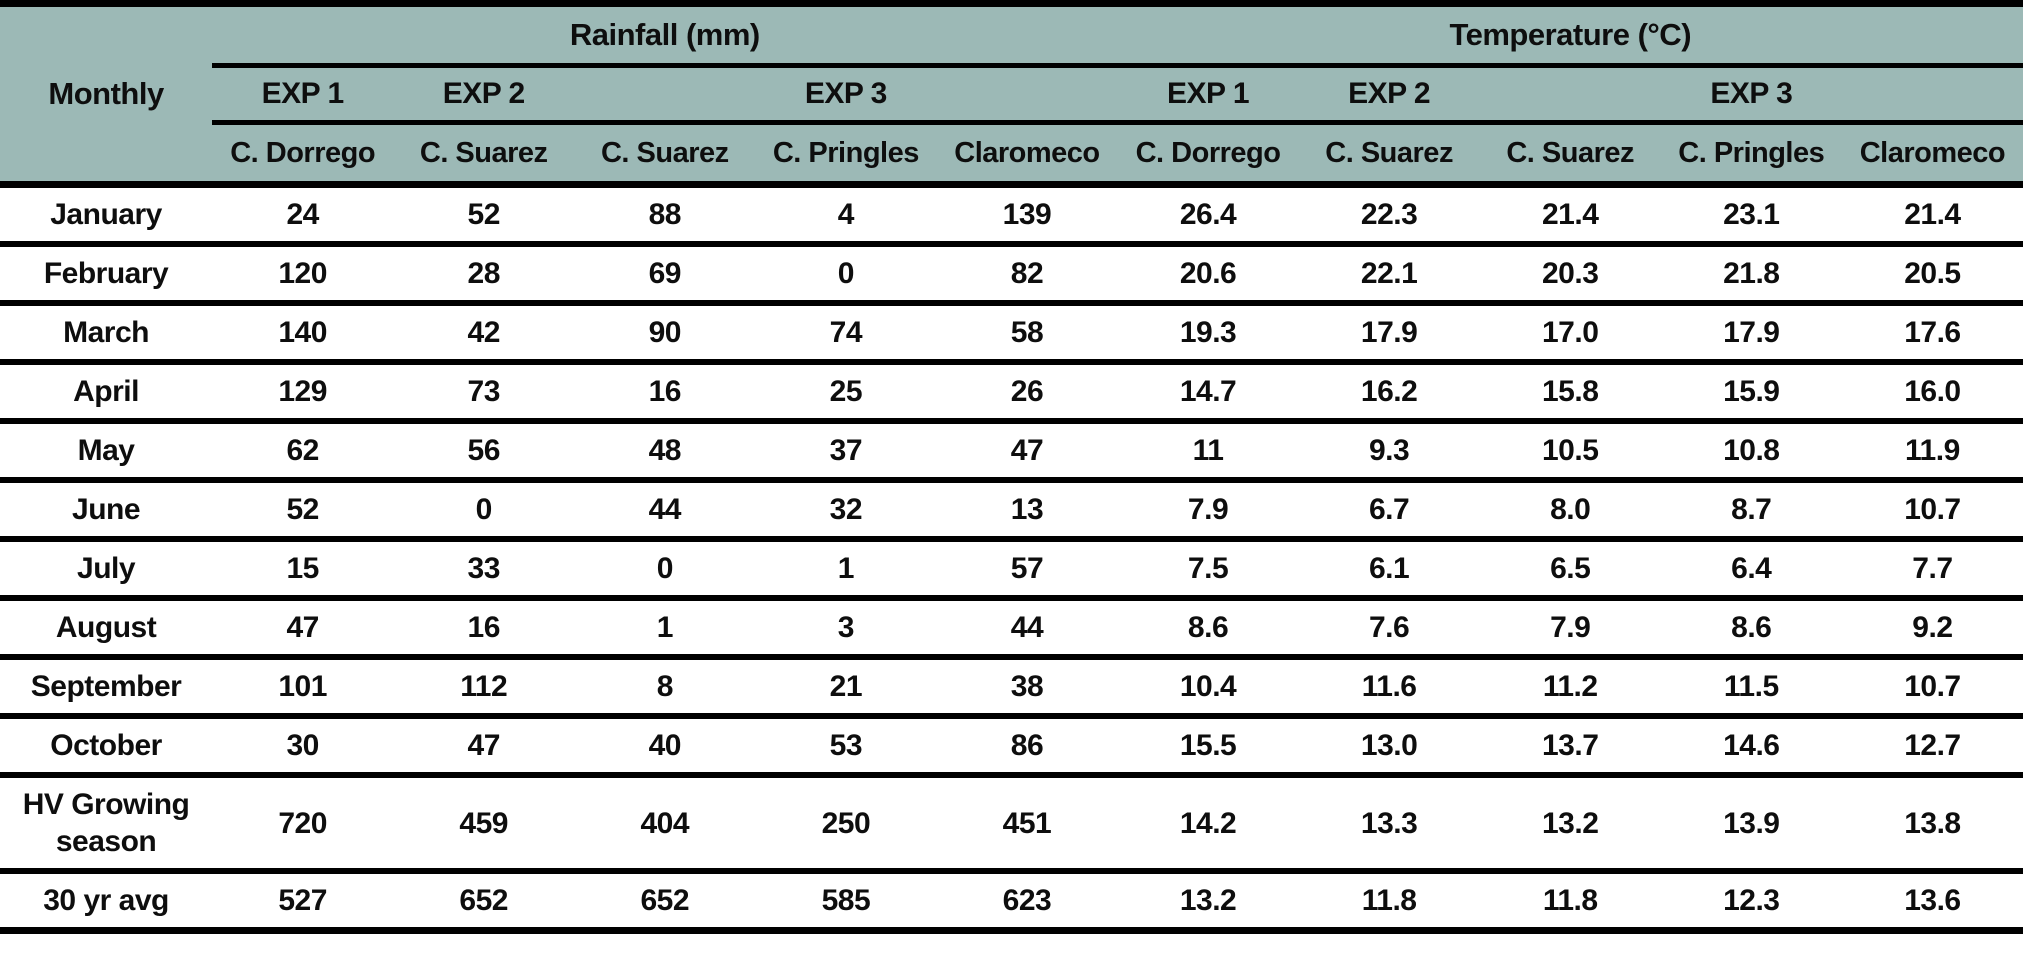  What do you see at coordinates (1570, 688) in the screenshot?
I see `temperature-value: 11.2` at bounding box center [1570, 688].